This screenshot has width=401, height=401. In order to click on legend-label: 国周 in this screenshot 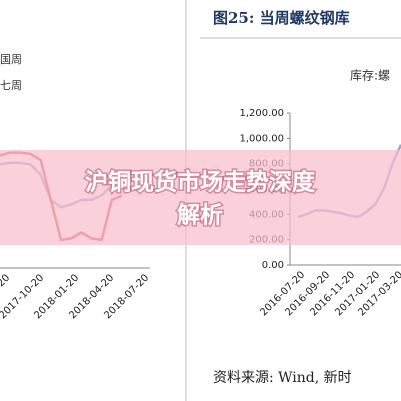, I will do `click(11, 59)`.